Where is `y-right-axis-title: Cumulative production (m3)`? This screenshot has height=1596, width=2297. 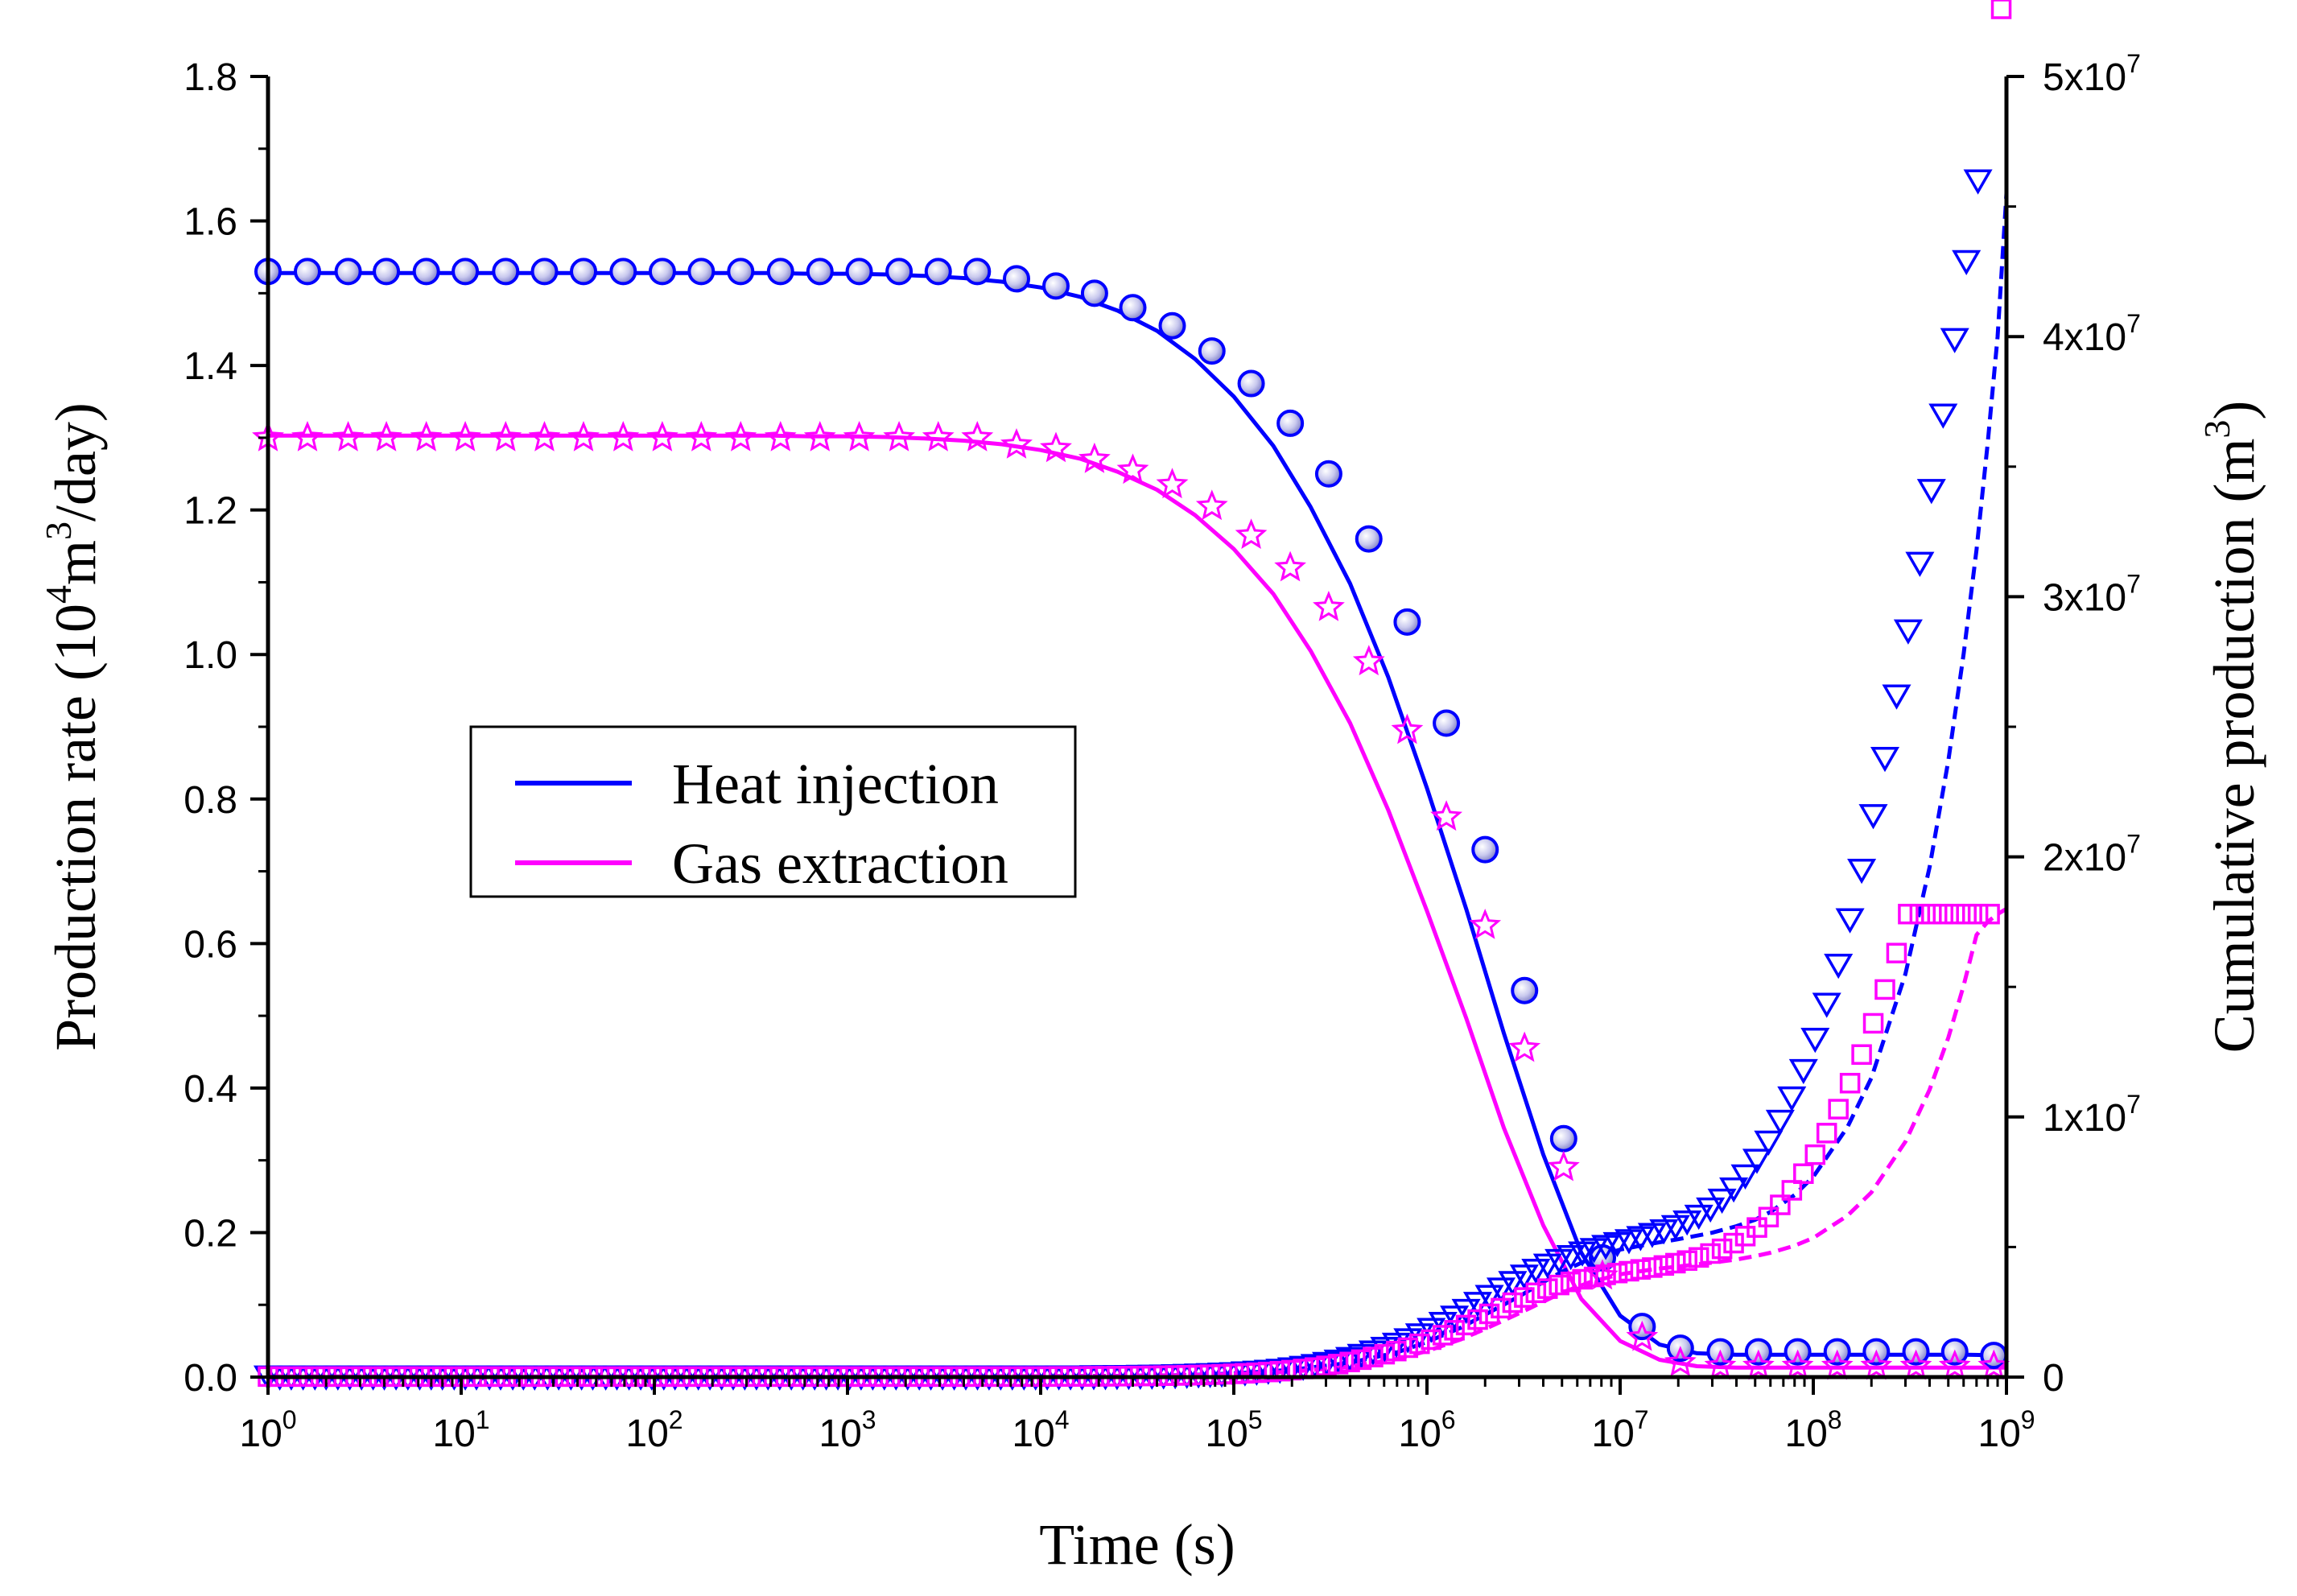
y-right-axis-title: Cumulative production (m3) is located at coordinates (2231, 727).